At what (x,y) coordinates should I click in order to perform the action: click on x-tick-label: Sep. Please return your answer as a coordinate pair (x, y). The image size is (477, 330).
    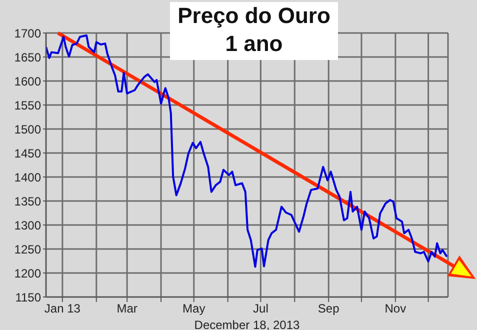
    Looking at the image, I should click on (329, 309).